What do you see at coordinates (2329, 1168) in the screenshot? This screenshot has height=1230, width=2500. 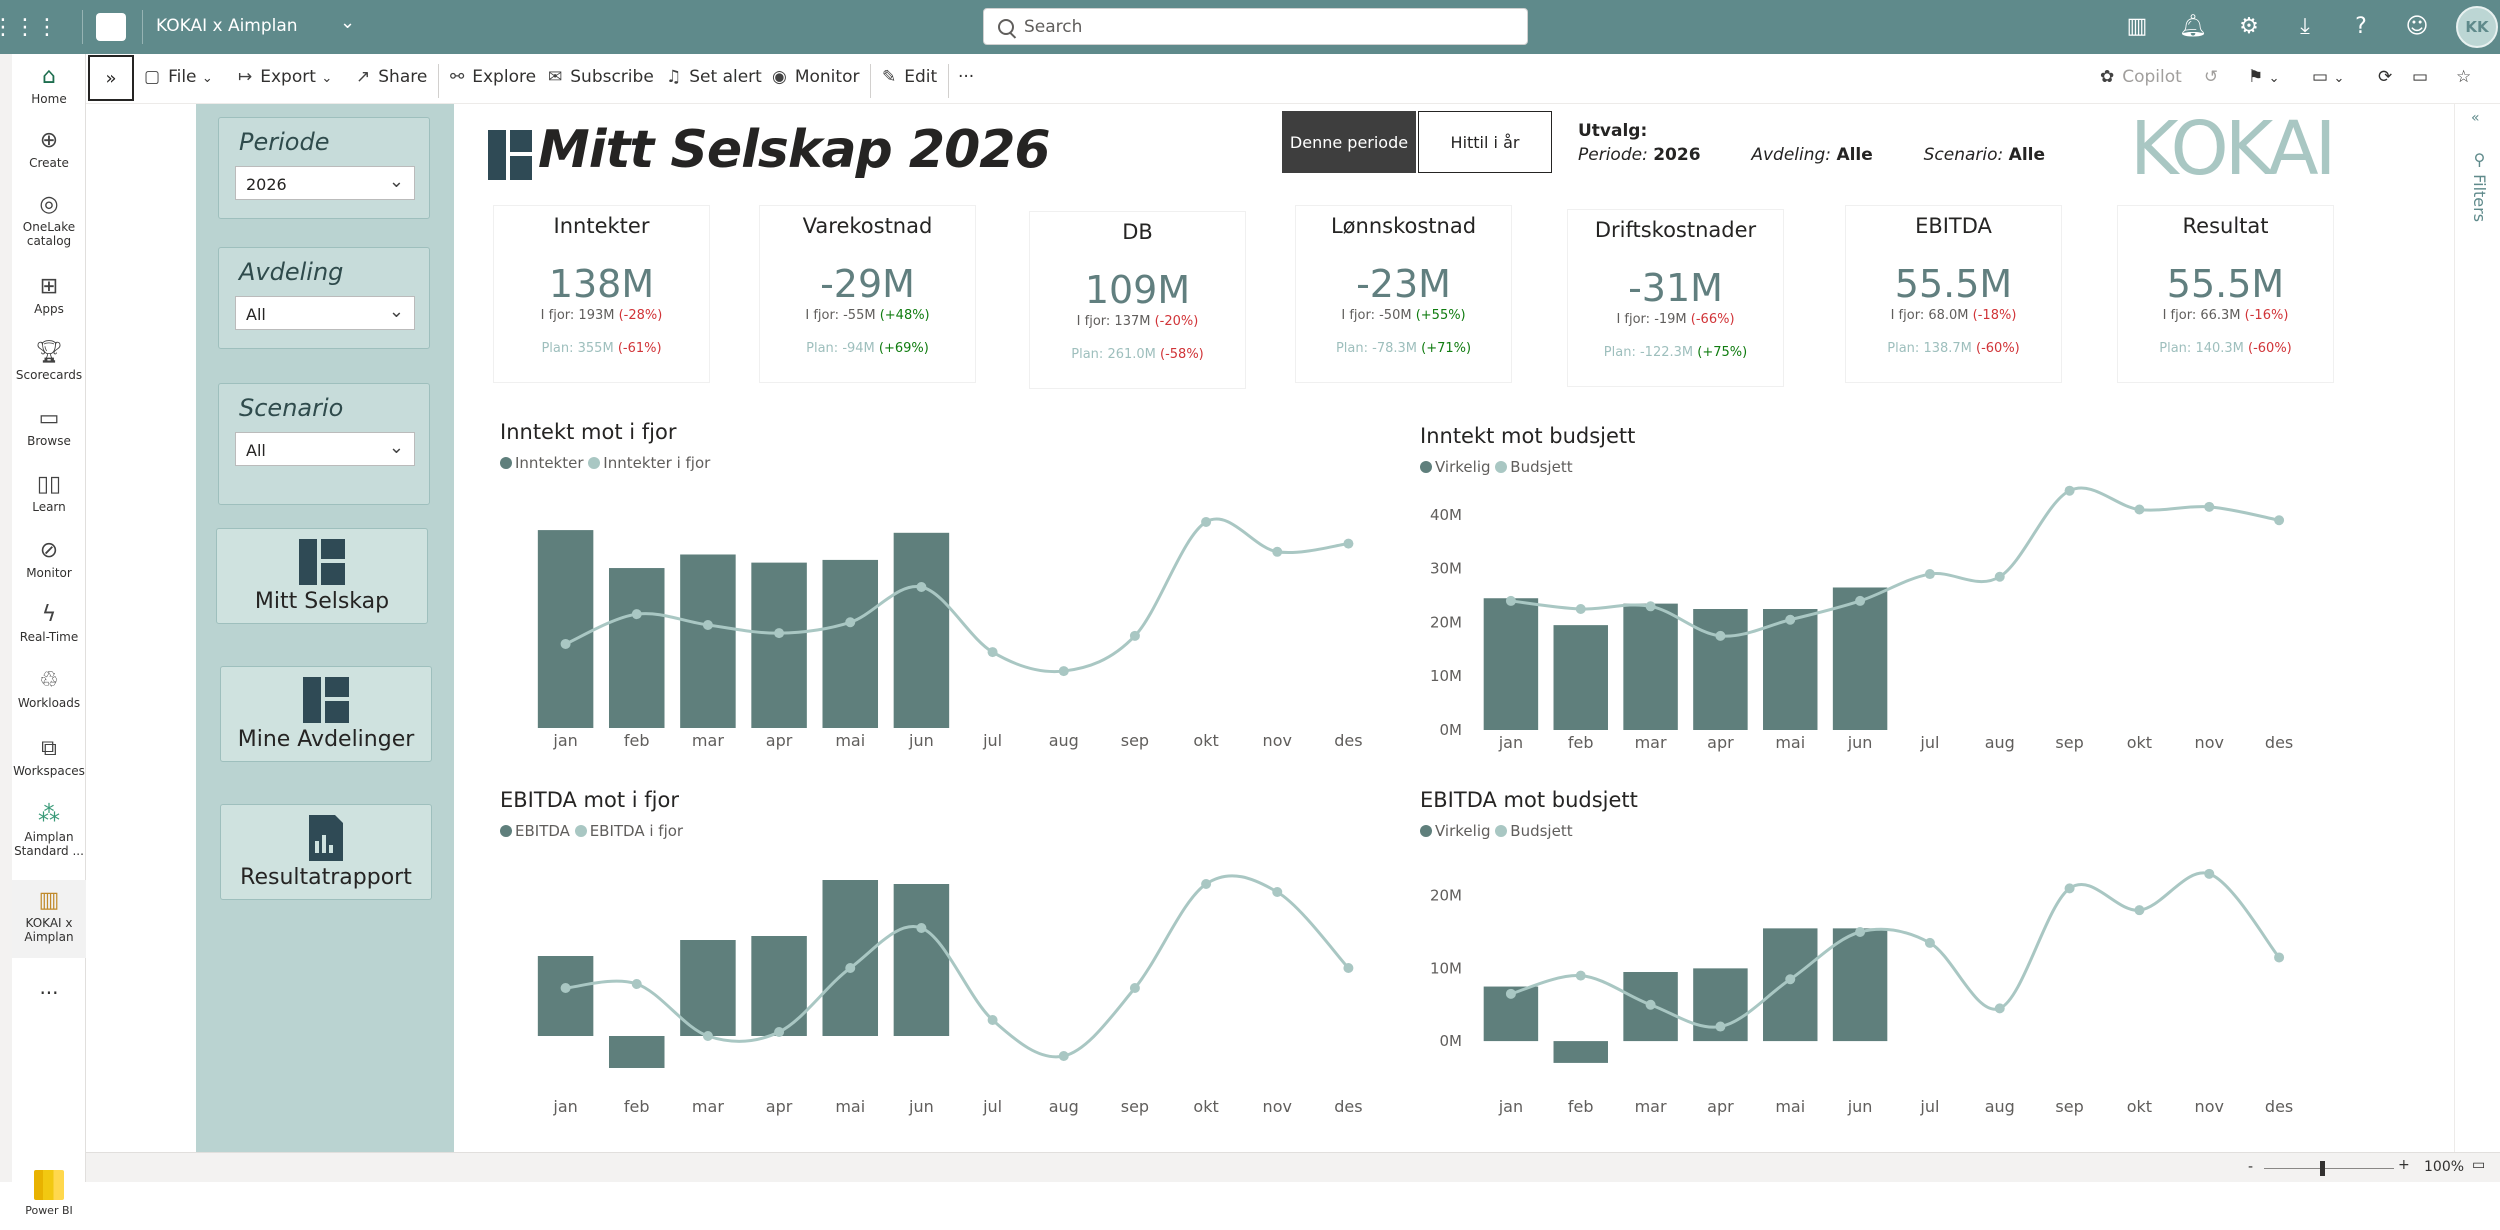 I see `zoom-slider` at bounding box center [2329, 1168].